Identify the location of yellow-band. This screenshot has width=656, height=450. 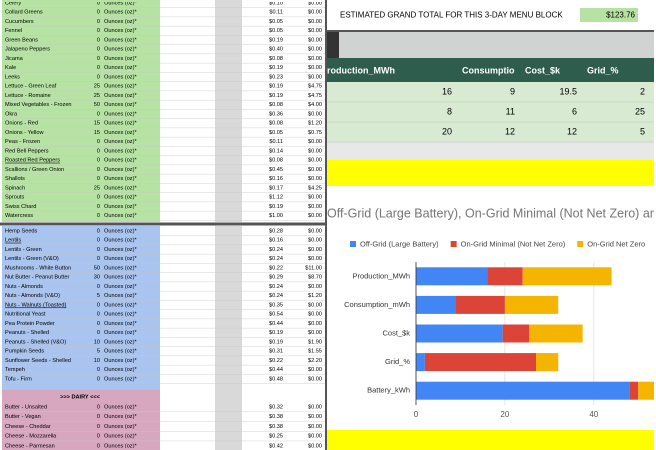
(490, 173).